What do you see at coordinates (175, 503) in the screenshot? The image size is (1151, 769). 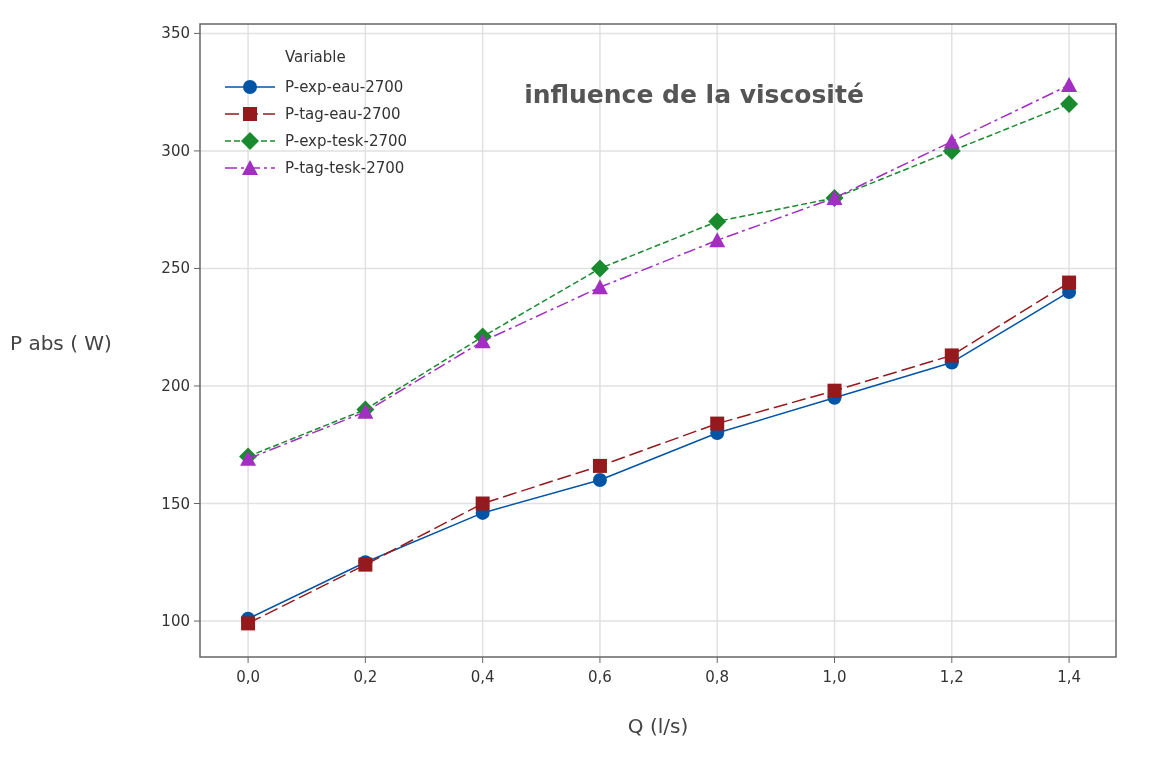 I see `y-tick-label: 150` at bounding box center [175, 503].